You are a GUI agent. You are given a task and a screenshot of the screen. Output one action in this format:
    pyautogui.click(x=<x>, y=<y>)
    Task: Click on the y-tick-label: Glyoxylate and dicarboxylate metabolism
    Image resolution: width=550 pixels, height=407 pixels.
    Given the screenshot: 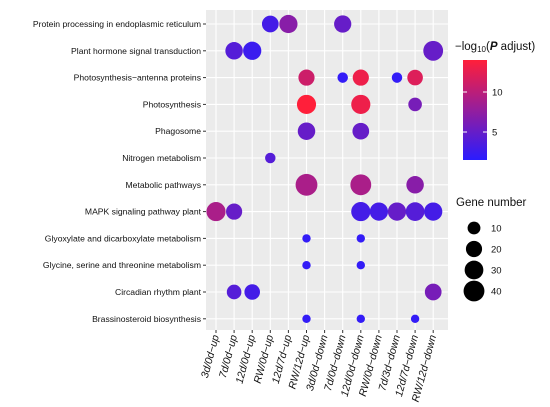 What is the action you would take?
    pyautogui.click(x=123, y=238)
    